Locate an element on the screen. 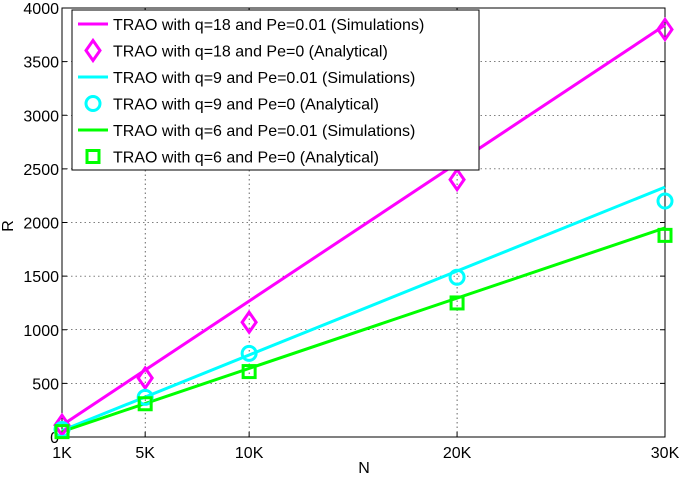 This screenshot has height=477, width=681. legend-item: TRAO with q=9 and Pe=0 (Analytical) is located at coordinates (231, 104).